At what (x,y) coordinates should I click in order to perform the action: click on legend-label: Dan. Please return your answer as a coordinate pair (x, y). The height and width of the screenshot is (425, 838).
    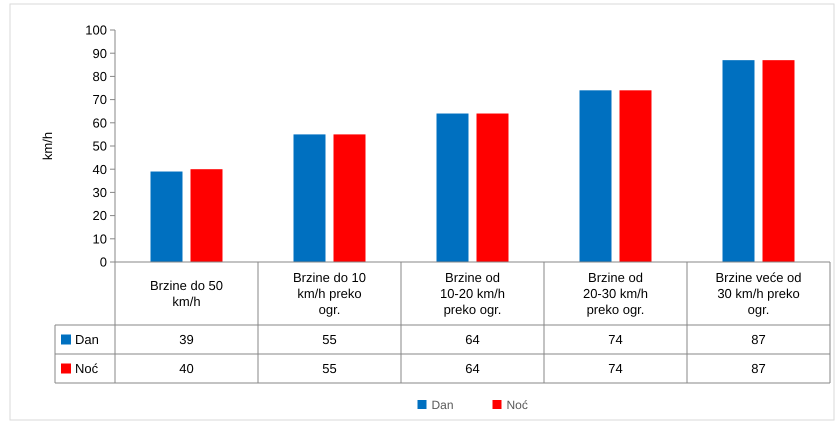
    Looking at the image, I should click on (87, 340).